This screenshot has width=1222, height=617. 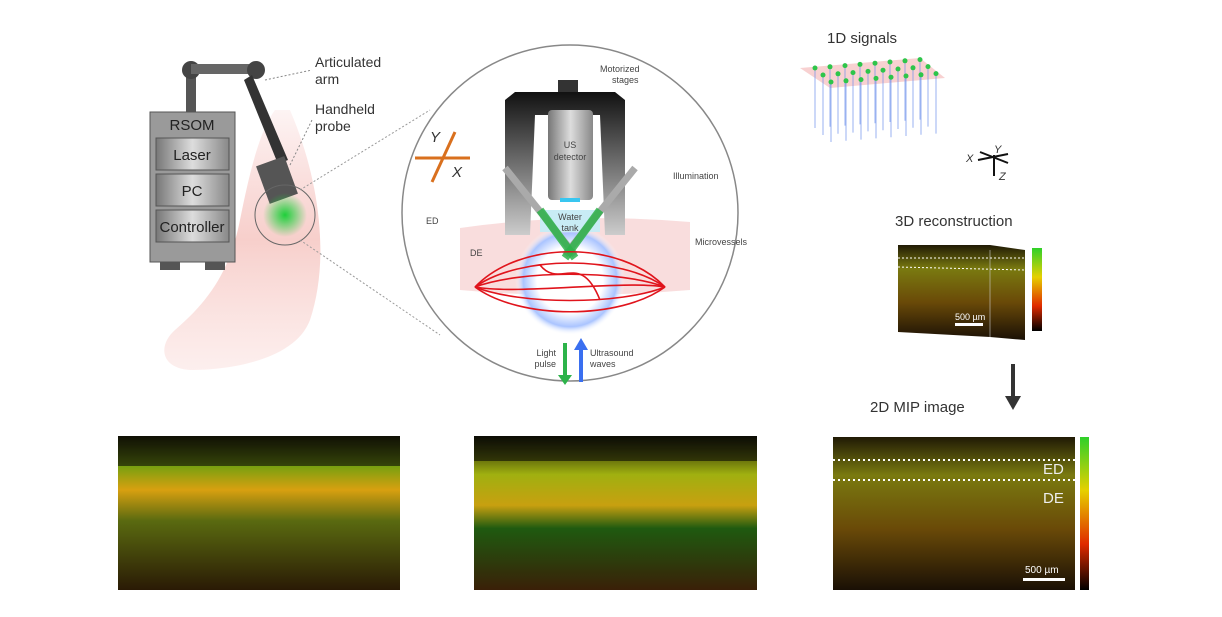 What do you see at coordinates (969, 159) in the screenshot?
I see `axis-x: X` at bounding box center [969, 159].